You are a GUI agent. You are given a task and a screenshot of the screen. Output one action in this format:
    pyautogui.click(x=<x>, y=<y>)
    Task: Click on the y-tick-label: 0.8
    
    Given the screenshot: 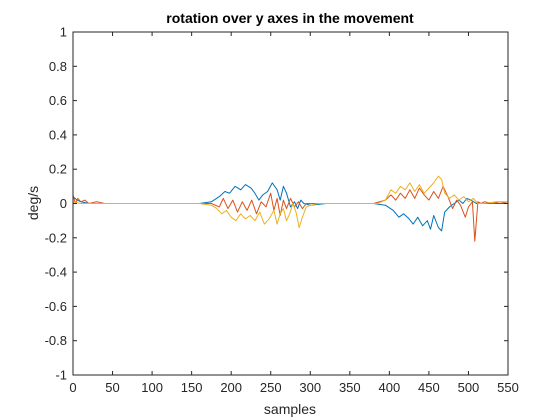 What is the action you would take?
    pyautogui.click(x=58, y=66)
    